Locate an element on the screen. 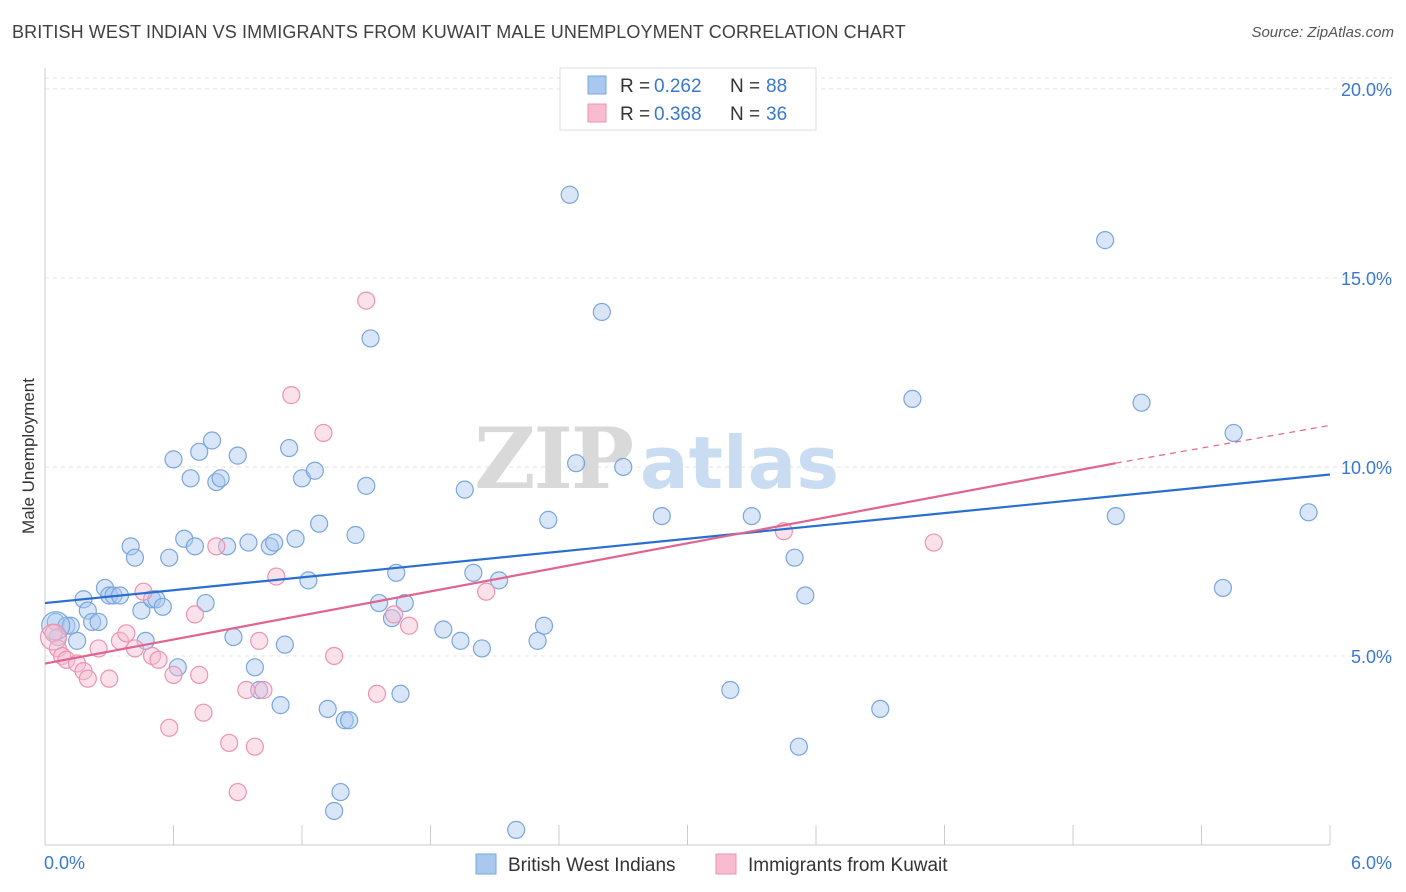  legend-r-label-blue: R = is located at coordinates (635, 86).